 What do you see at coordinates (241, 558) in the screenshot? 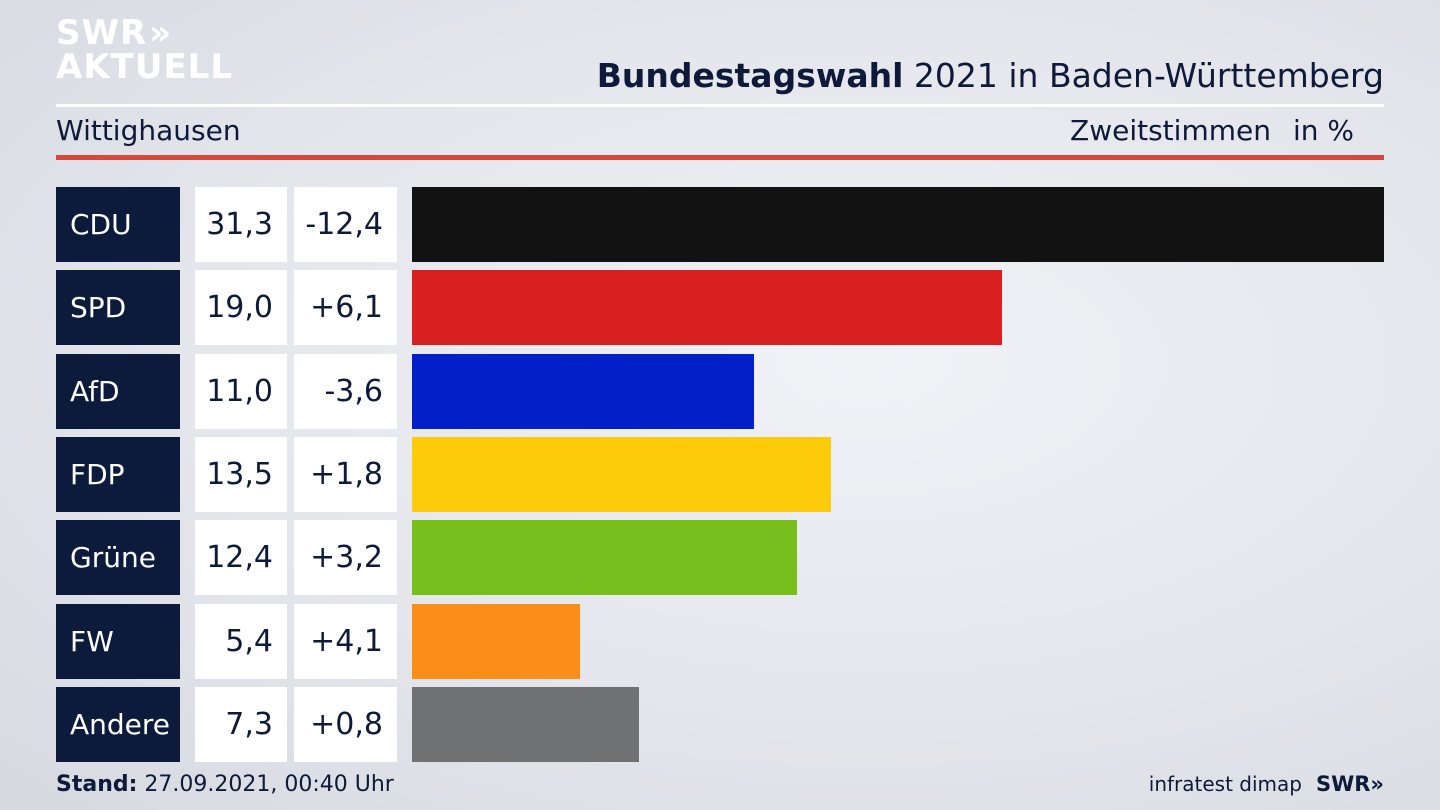
I see `vote-share-value: 12,4` at bounding box center [241, 558].